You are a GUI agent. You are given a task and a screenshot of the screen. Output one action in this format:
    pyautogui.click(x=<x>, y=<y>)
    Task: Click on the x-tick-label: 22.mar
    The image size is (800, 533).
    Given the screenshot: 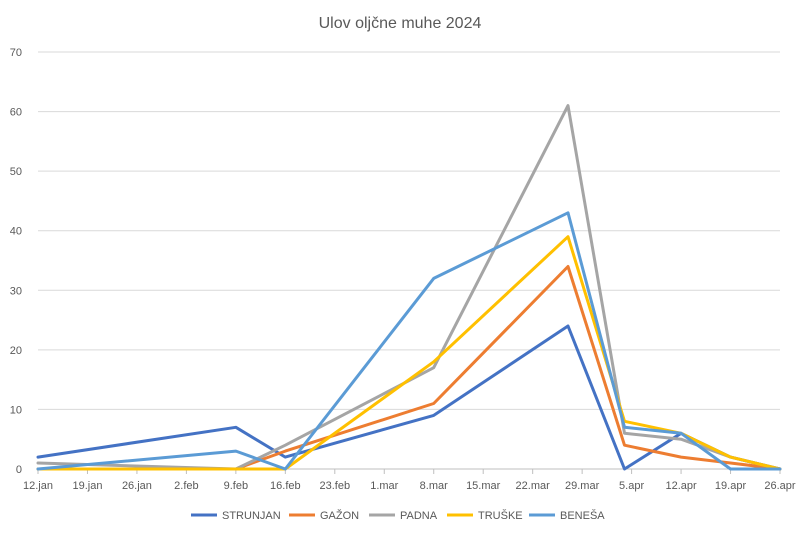 What is the action you would take?
    pyautogui.click(x=533, y=486)
    